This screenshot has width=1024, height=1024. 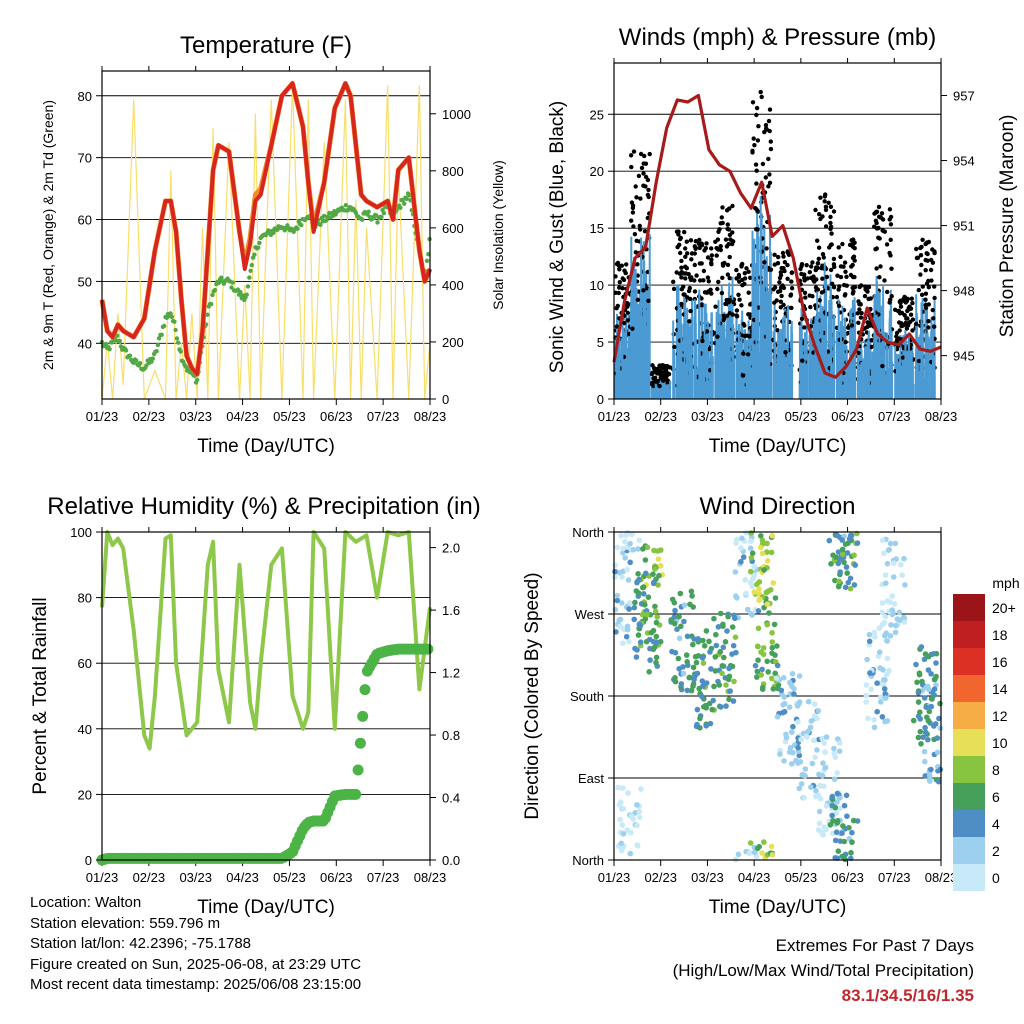 What do you see at coordinates (102, 877) in the screenshot?
I see `humidity-xtick-label: 01/23` at bounding box center [102, 877].